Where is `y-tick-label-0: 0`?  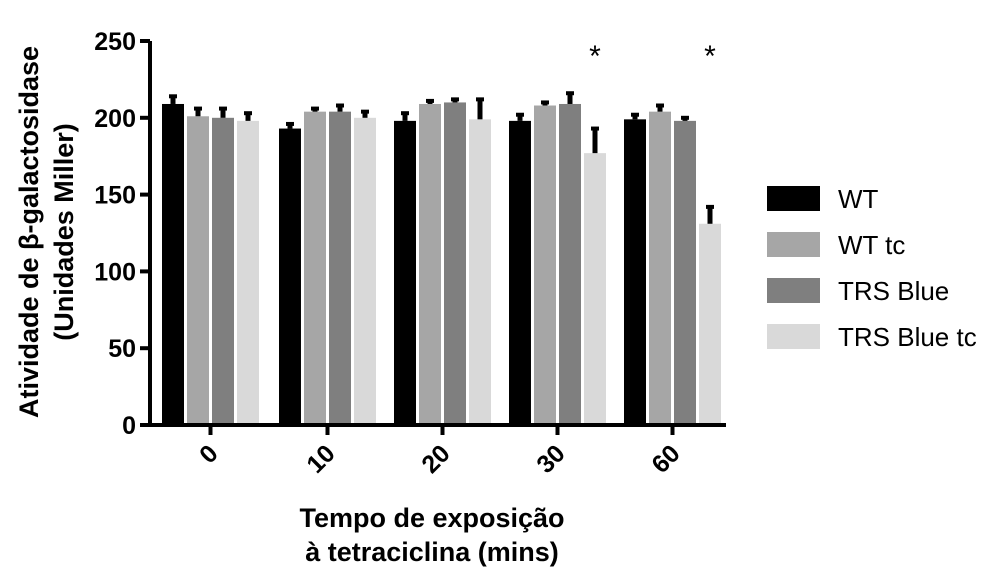 y-tick-label-0: 0 is located at coordinates (129, 426).